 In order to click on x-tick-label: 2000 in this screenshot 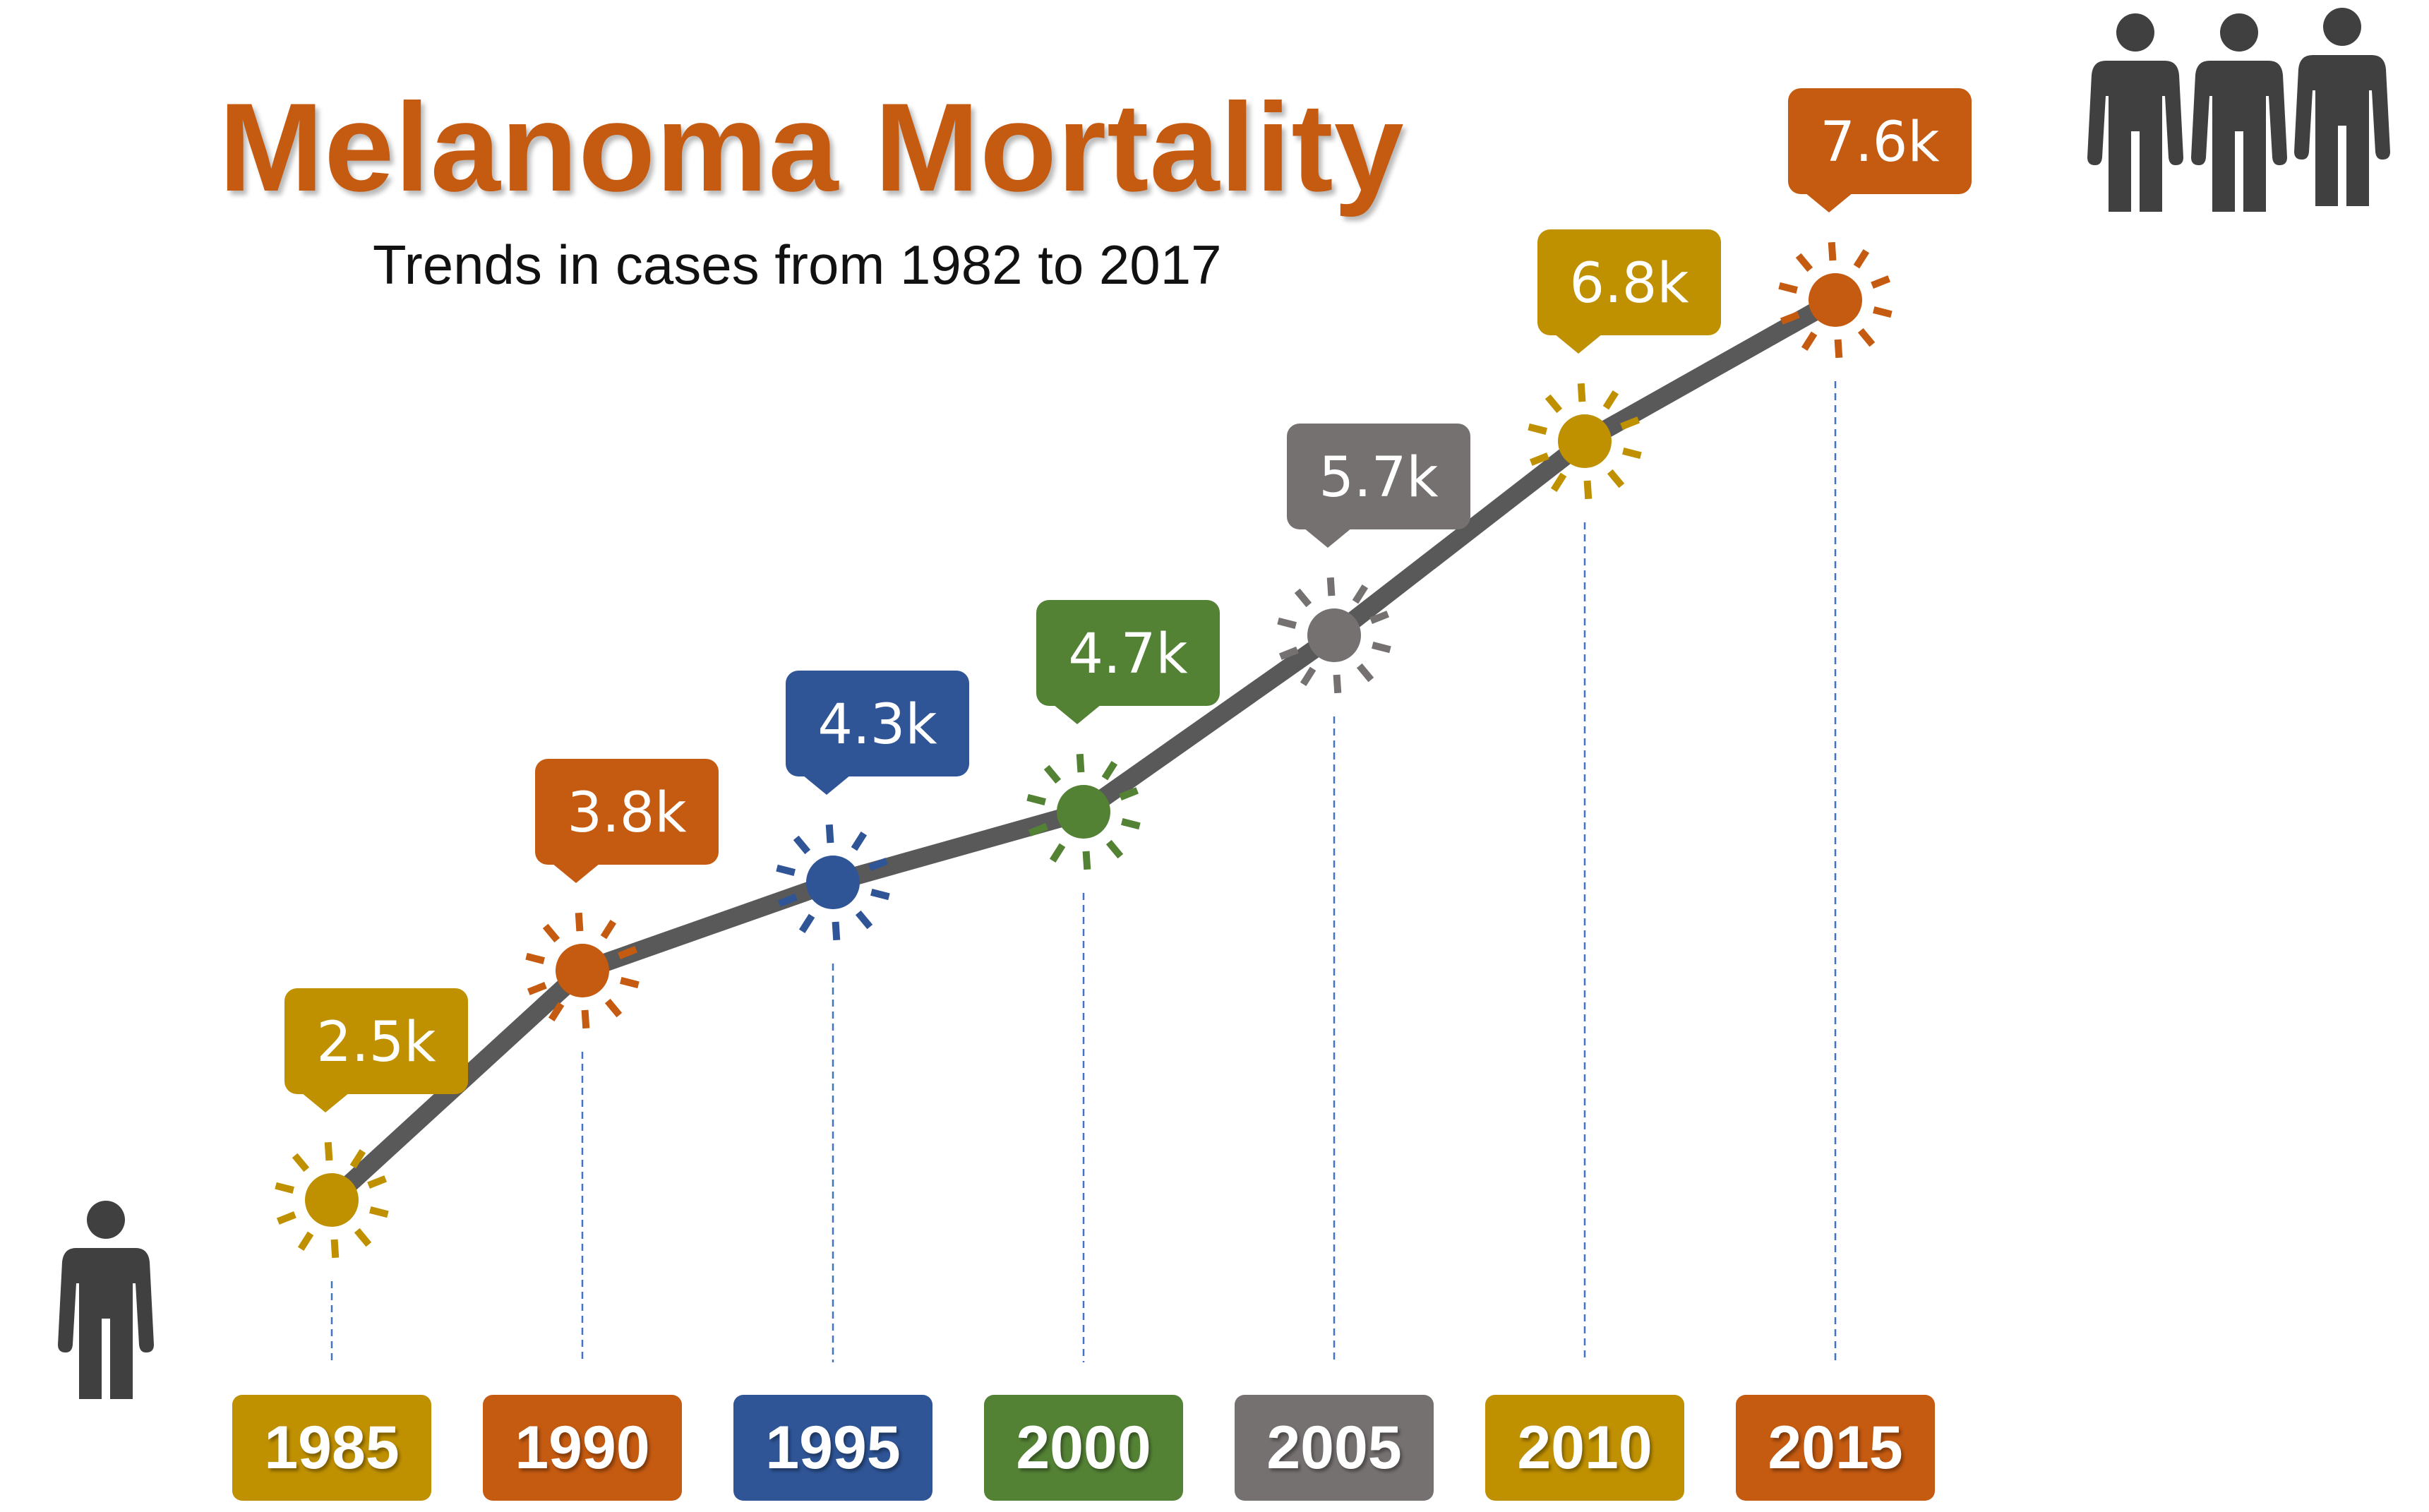, I will do `click(1083, 1448)`.